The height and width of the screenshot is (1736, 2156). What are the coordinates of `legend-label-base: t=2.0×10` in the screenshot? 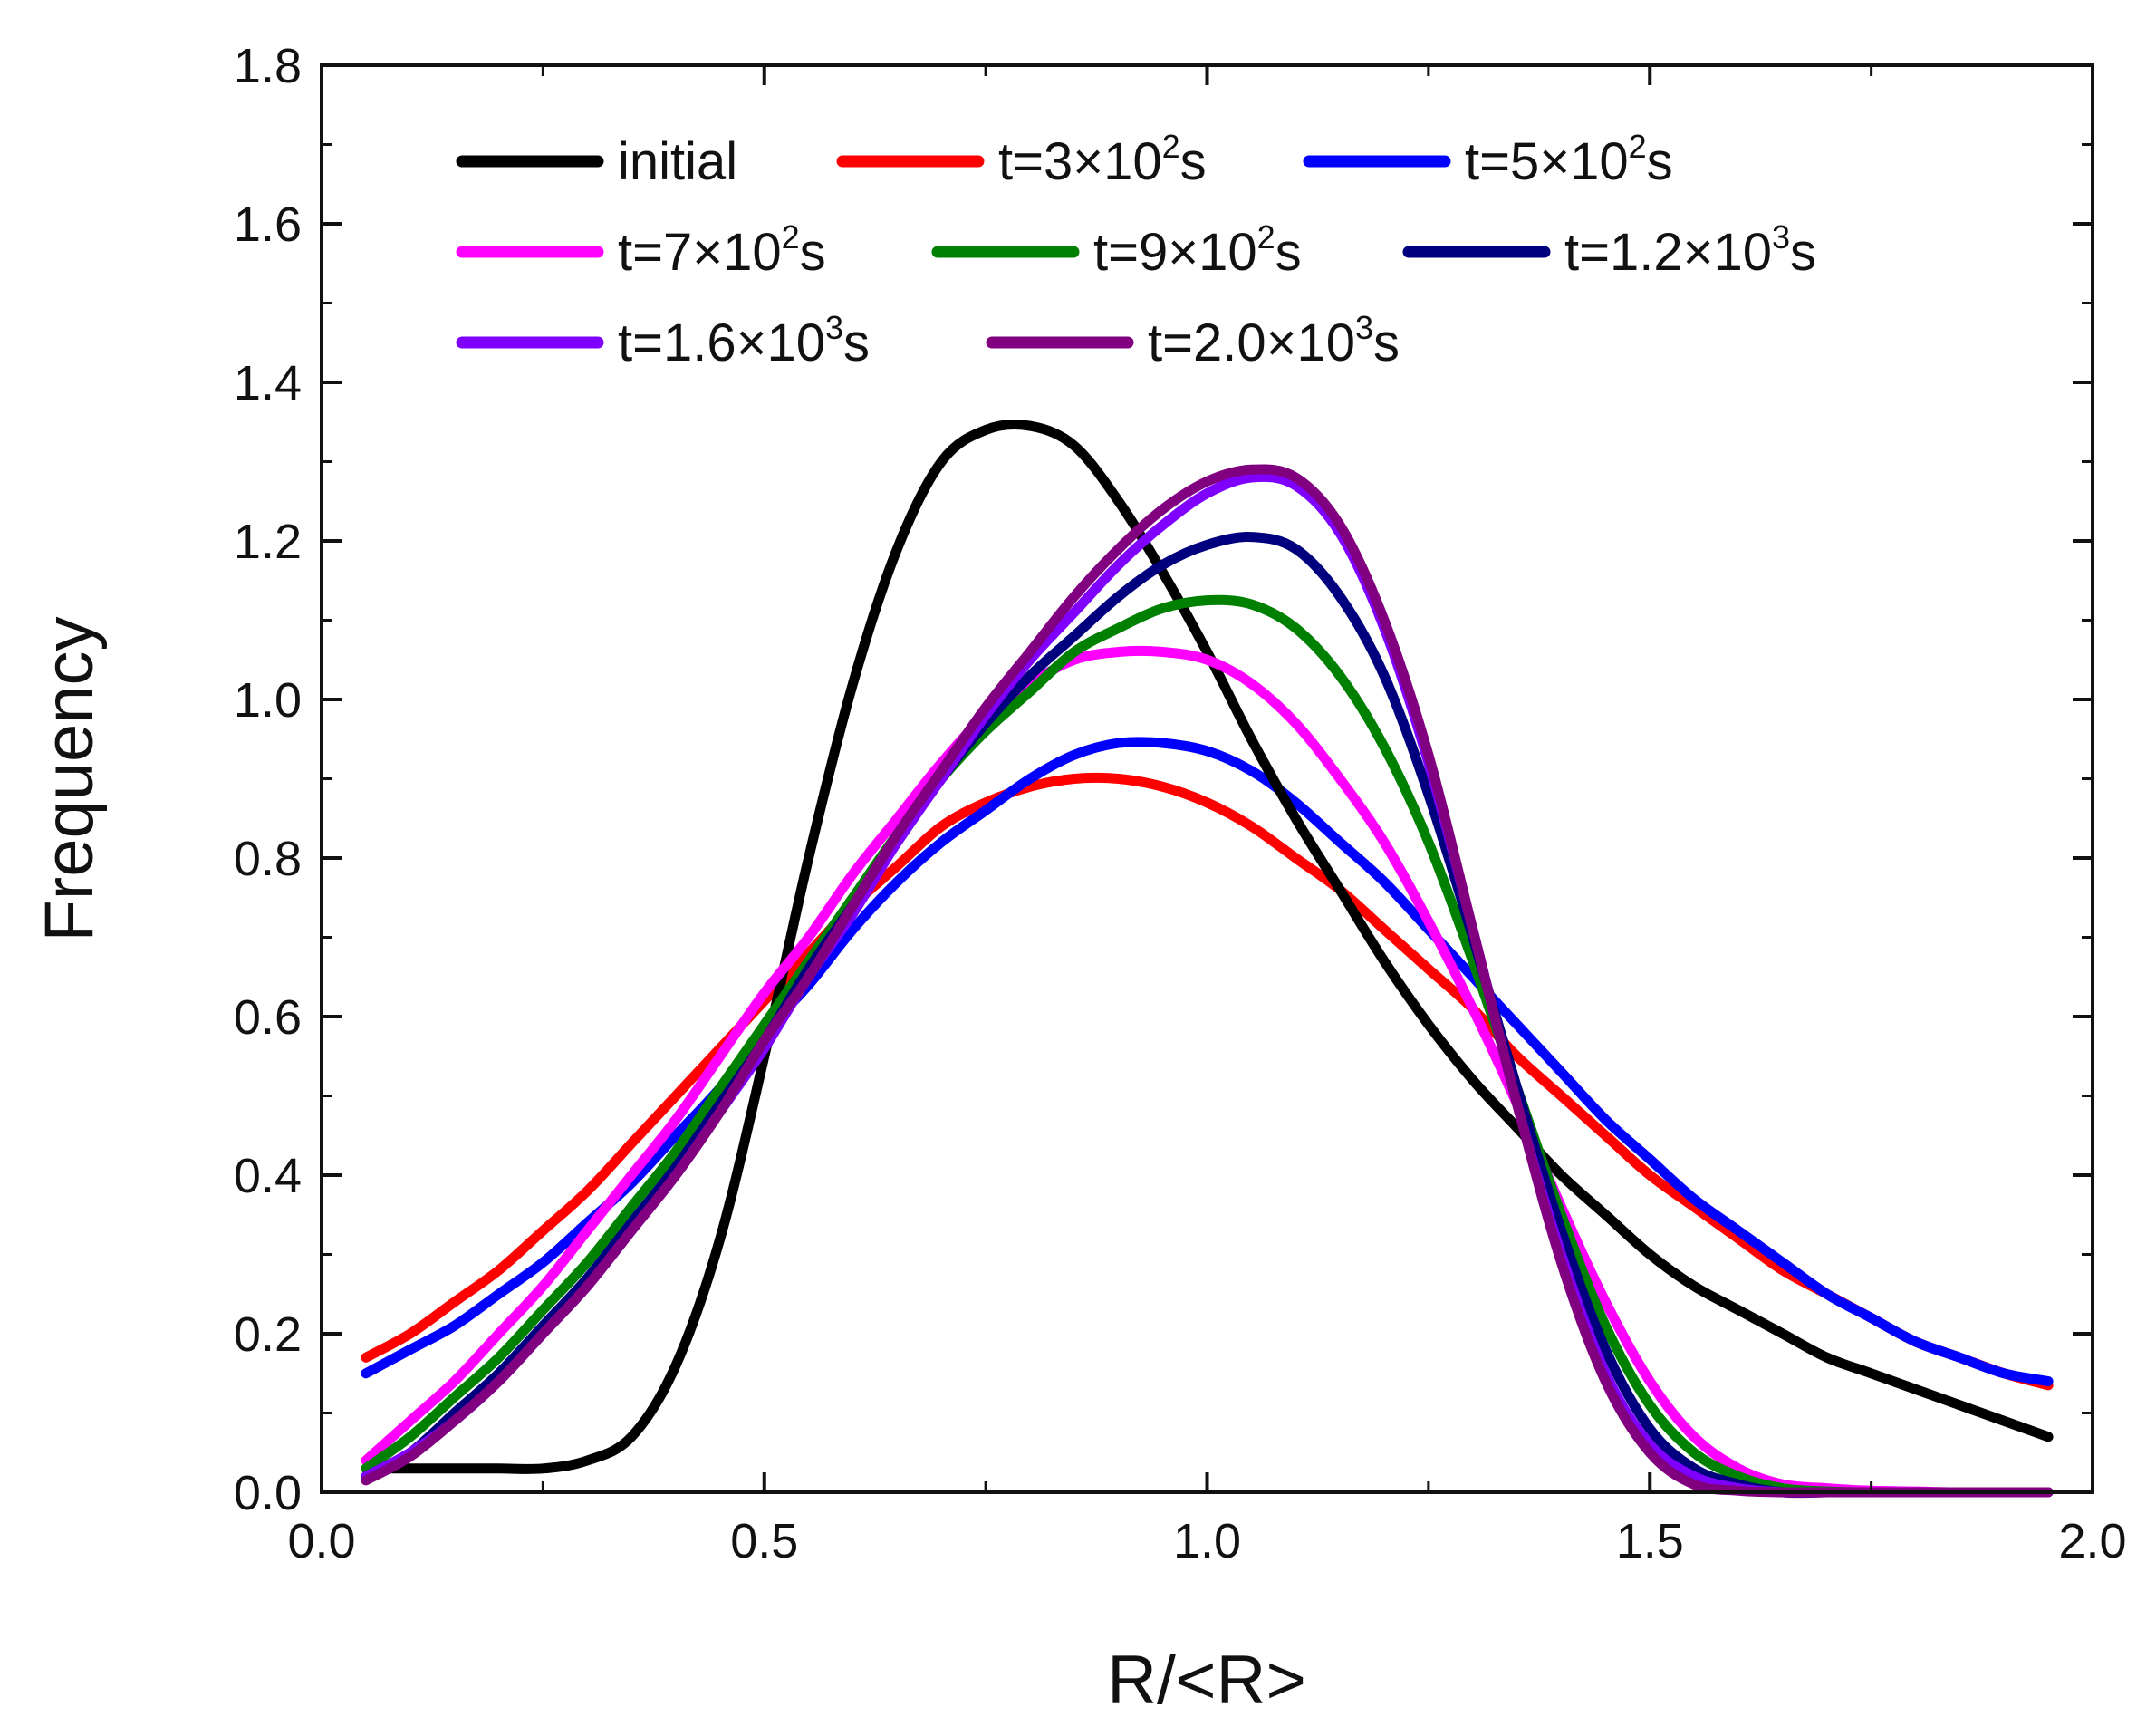 It's located at (1252, 342).